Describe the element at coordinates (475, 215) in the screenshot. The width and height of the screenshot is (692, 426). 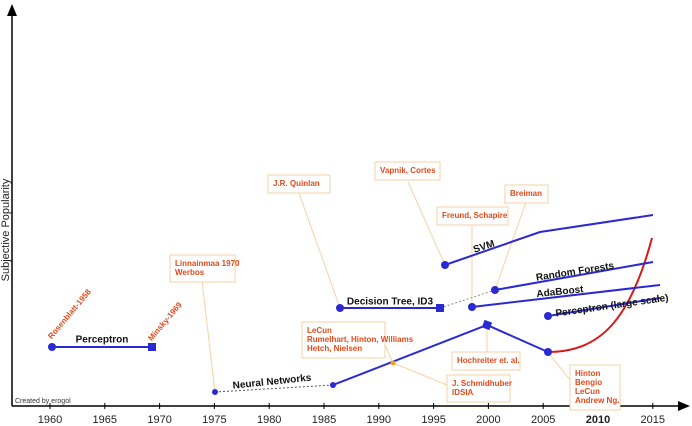
I see `annotation-text: Freund, Schapire` at that location.